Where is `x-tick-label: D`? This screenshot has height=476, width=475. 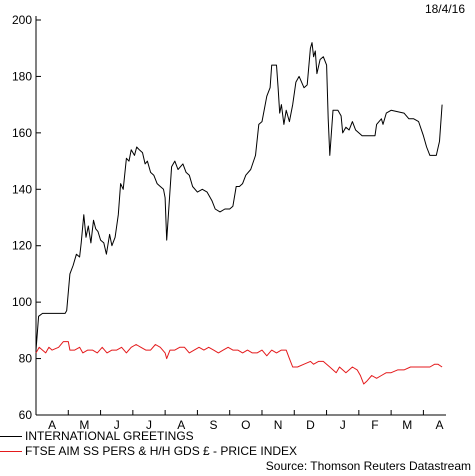 x-tick-label: D is located at coordinates (310, 424).